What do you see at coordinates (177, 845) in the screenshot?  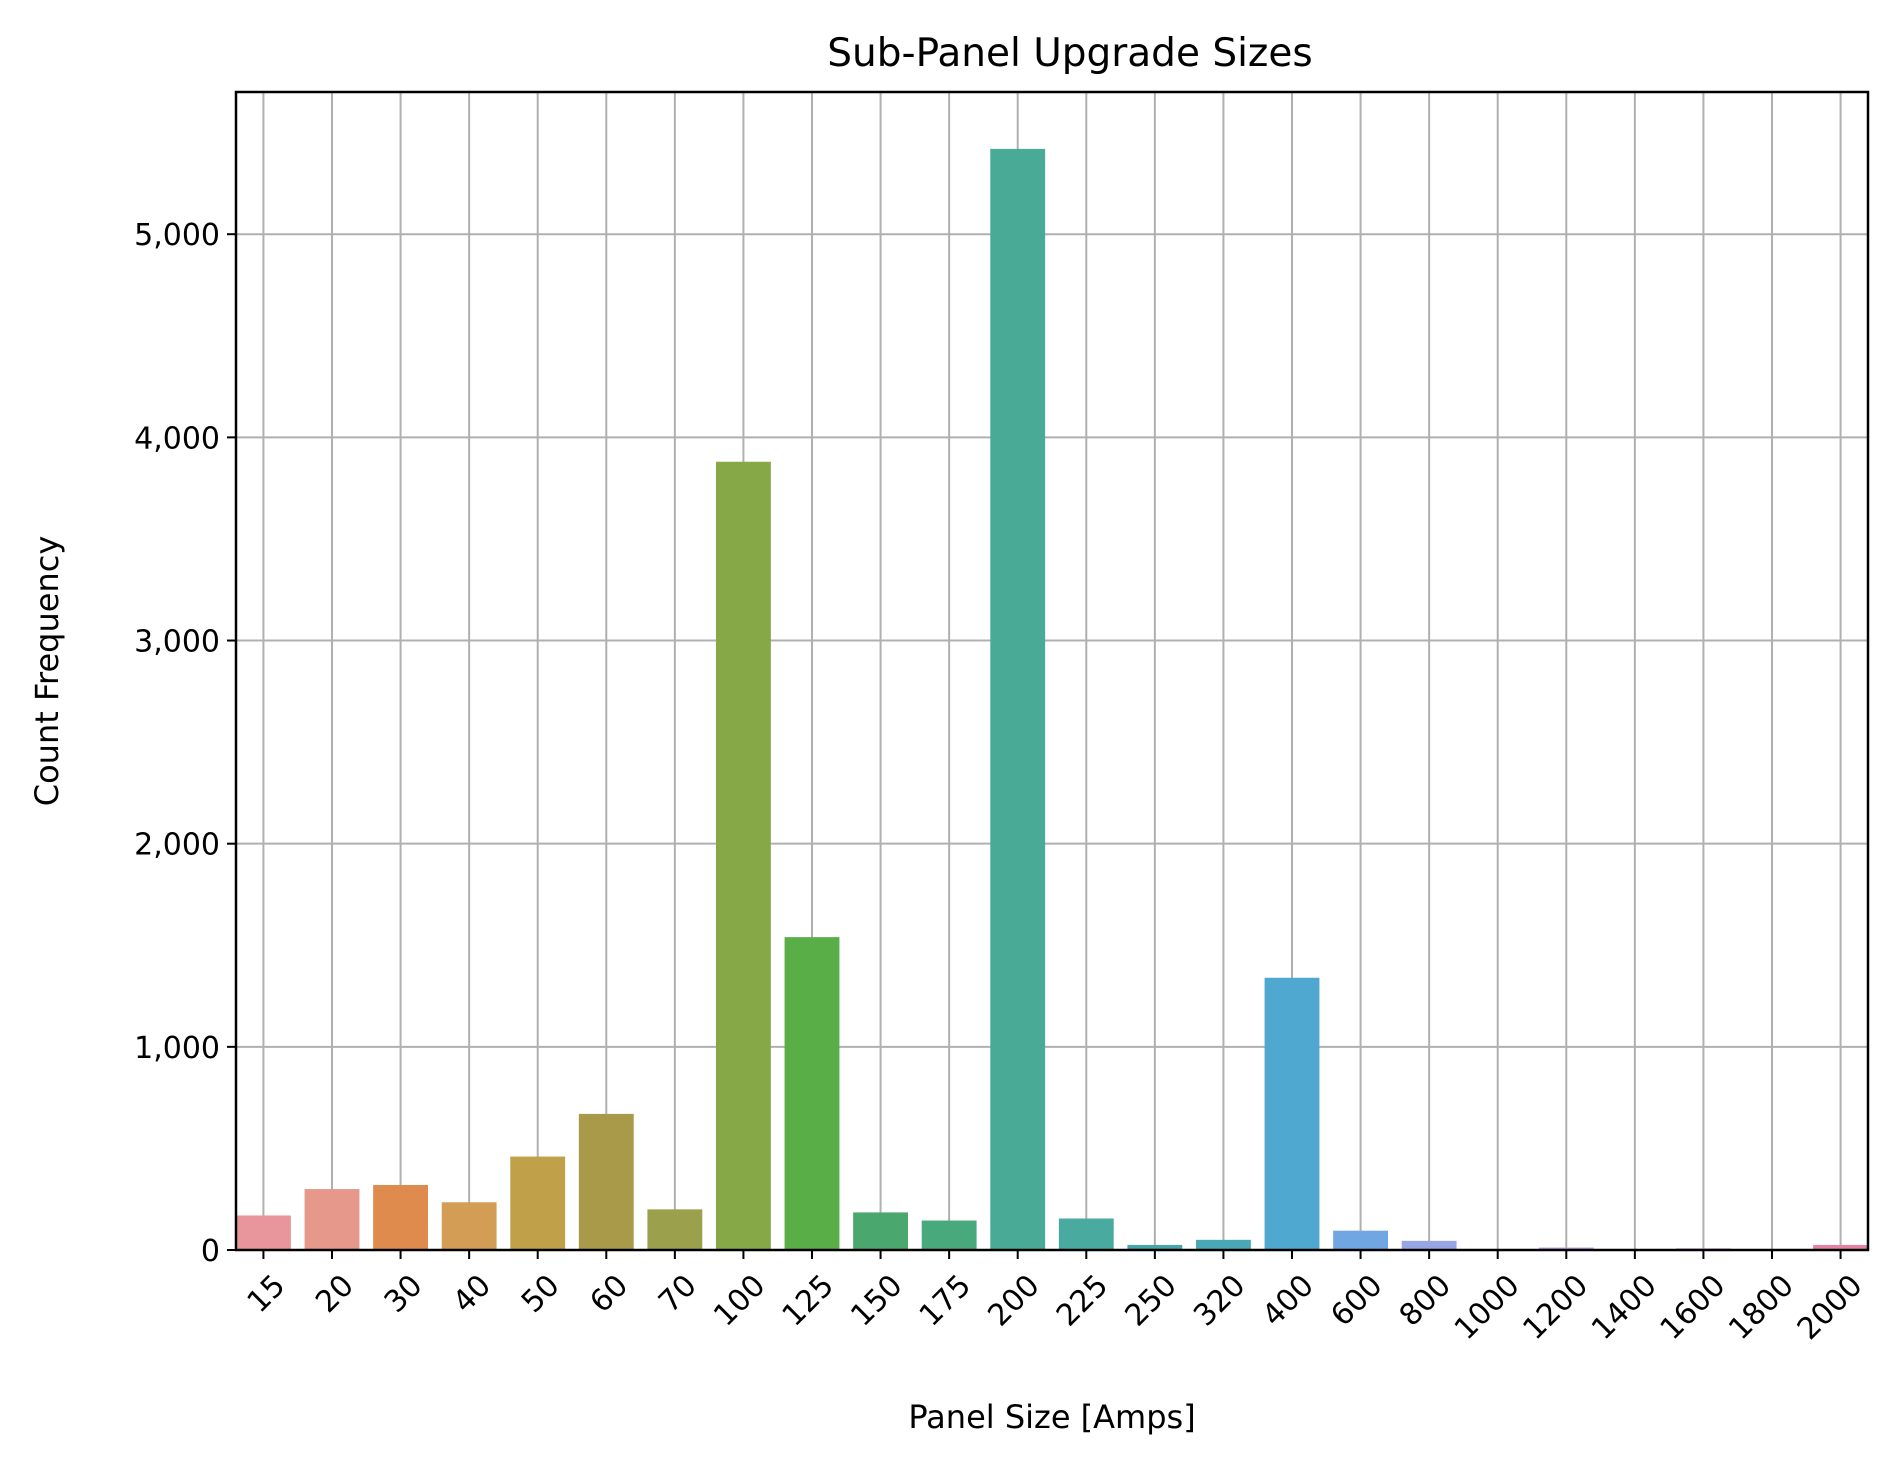 I see `y-tick-label: 2,000` at bounding box center [177, 845].